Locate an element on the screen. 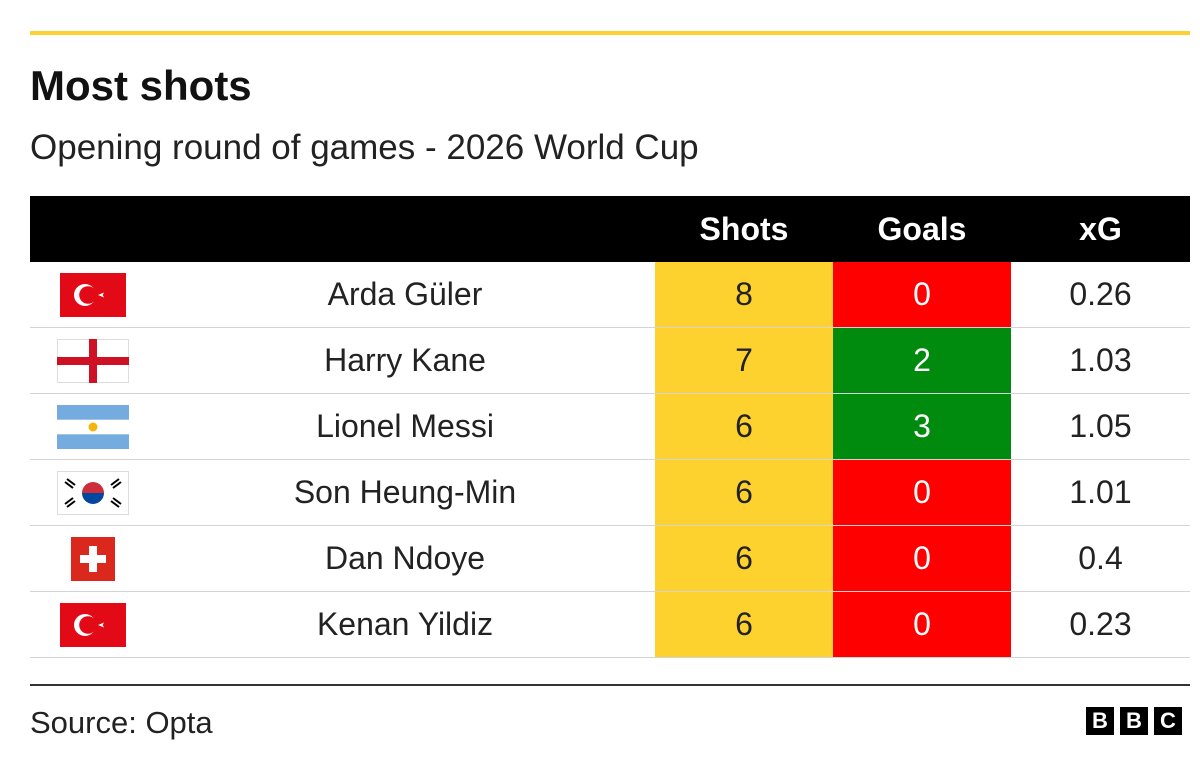 This screenshot has width=1200, height=762. xg: 0.23 is located at coordinates (1100, 624).